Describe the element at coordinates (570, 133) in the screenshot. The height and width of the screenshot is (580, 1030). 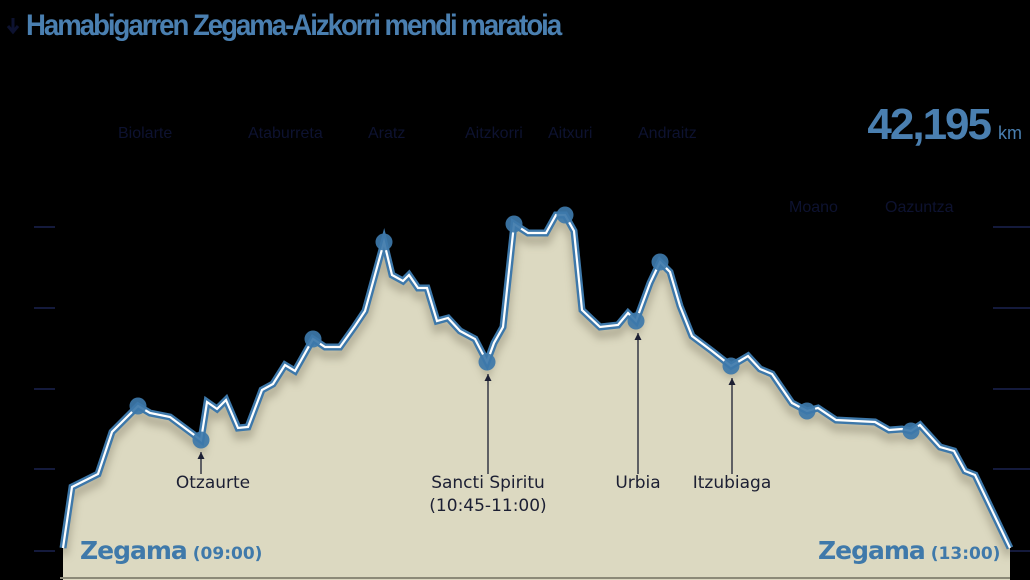
I see `peak-label: Aitxuri` at that location.